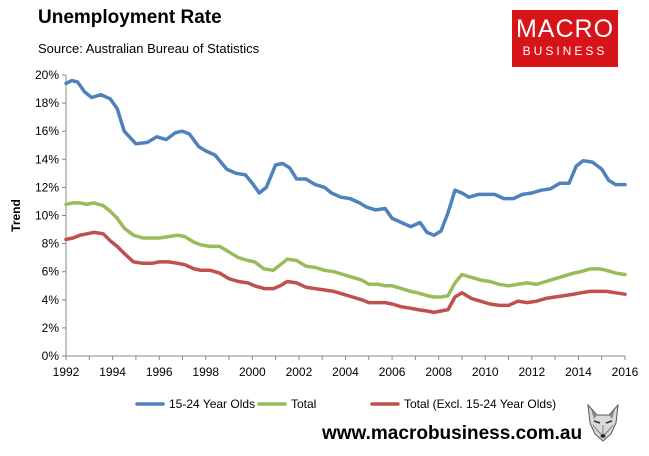  Describe the element at coordinates (345, 372) in the screenshot. I see `x-tick-label: 2004` at that location.